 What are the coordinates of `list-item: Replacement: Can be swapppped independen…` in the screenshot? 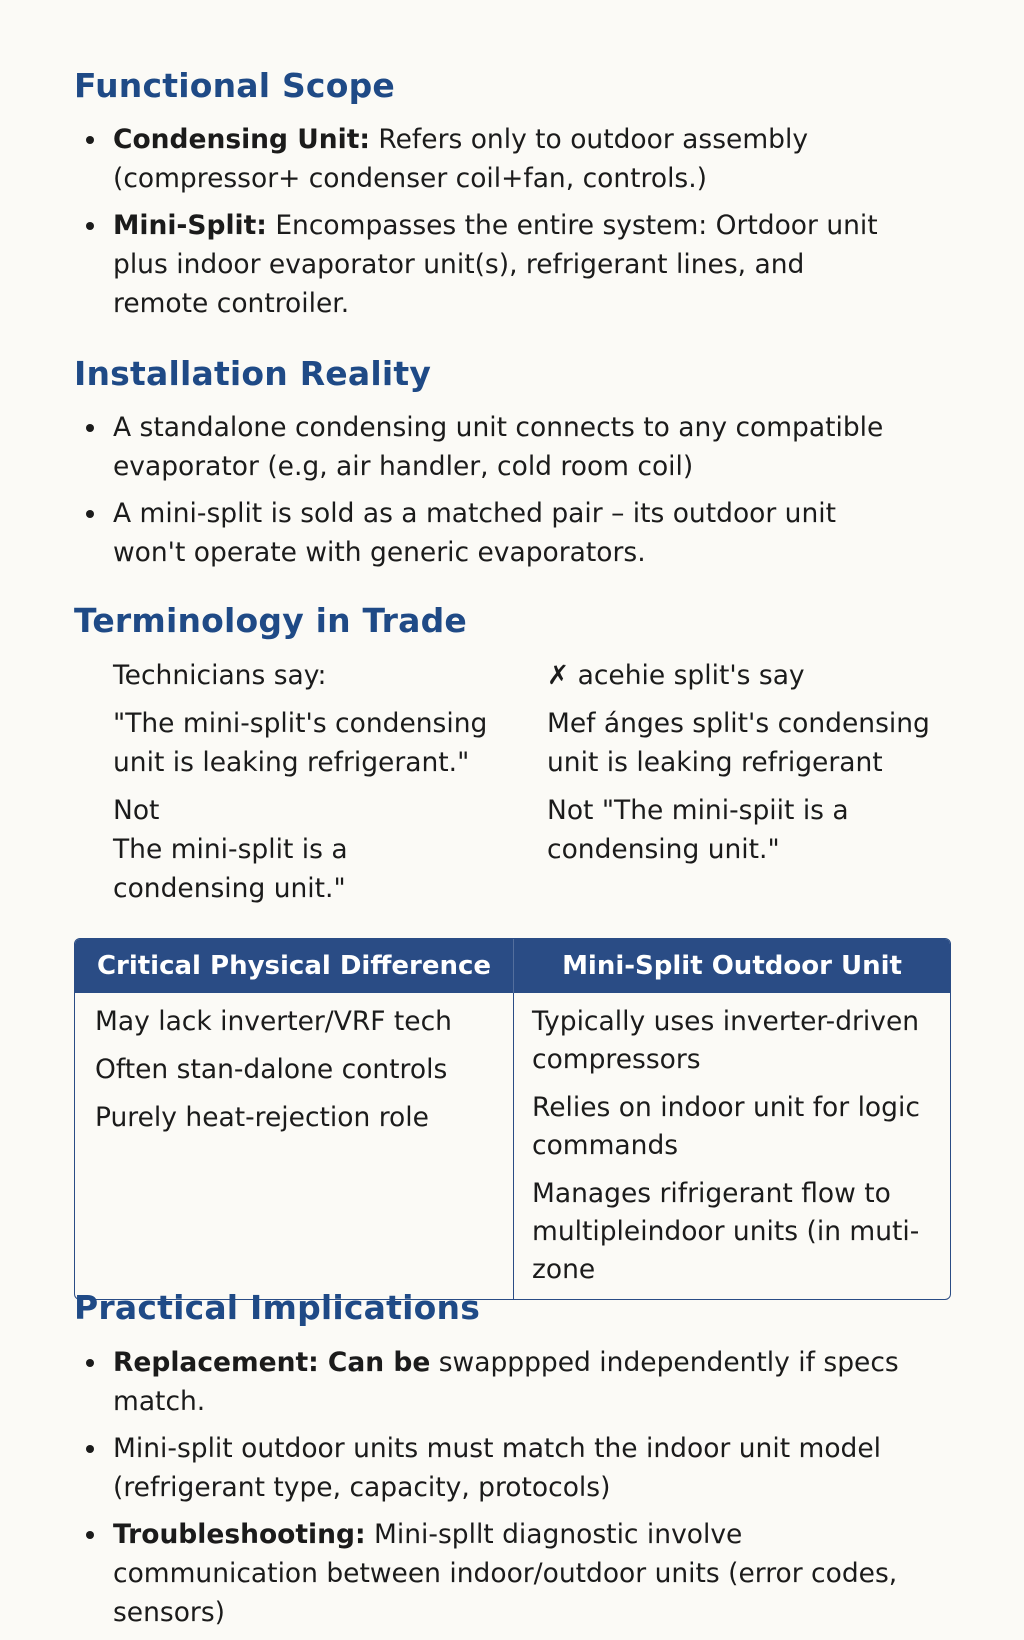 It's located at (480, 1382).